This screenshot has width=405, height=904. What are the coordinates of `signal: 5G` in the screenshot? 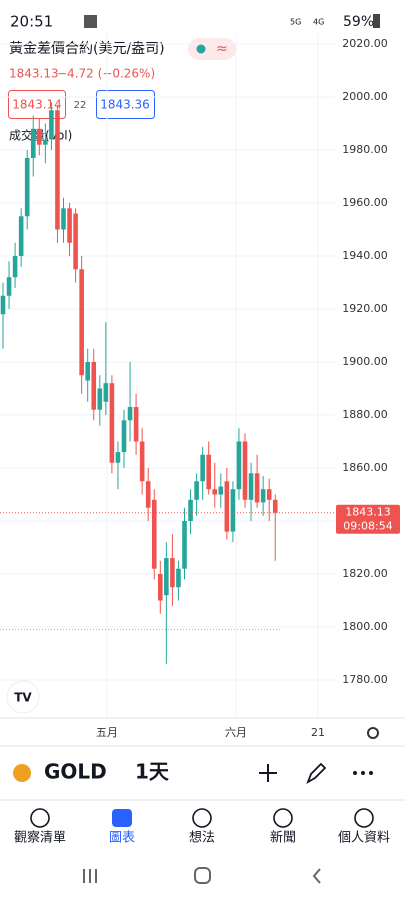 It's located at (295, 22).